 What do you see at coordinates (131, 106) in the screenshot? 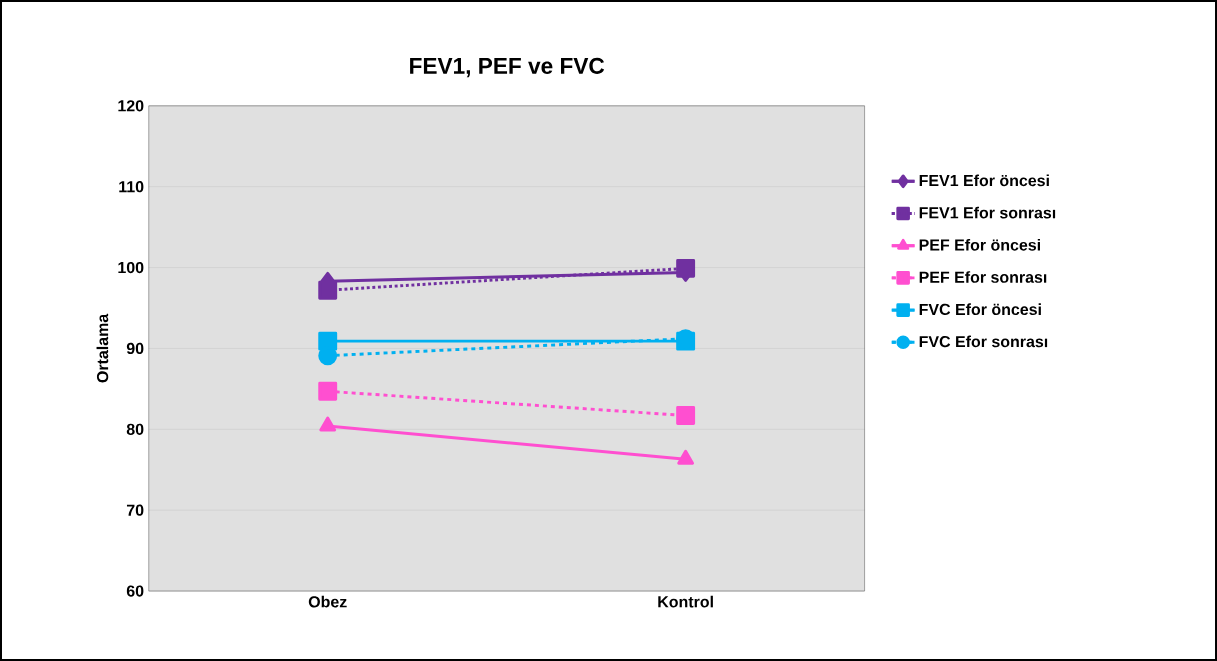
I see `y-tick-label: 120` at bounding box center [131, 106].